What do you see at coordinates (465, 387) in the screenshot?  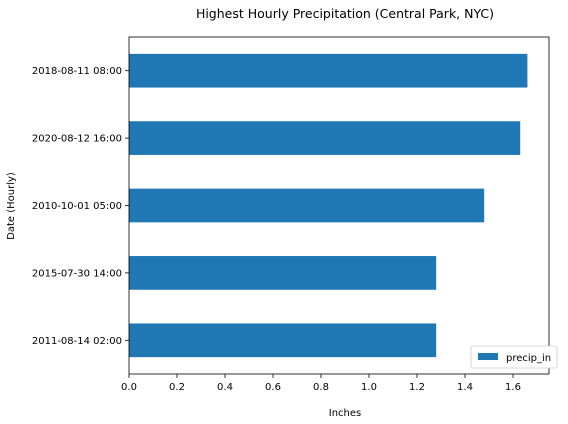 I see `x-tick-label: 1.4` at bounding box center [465, 387].